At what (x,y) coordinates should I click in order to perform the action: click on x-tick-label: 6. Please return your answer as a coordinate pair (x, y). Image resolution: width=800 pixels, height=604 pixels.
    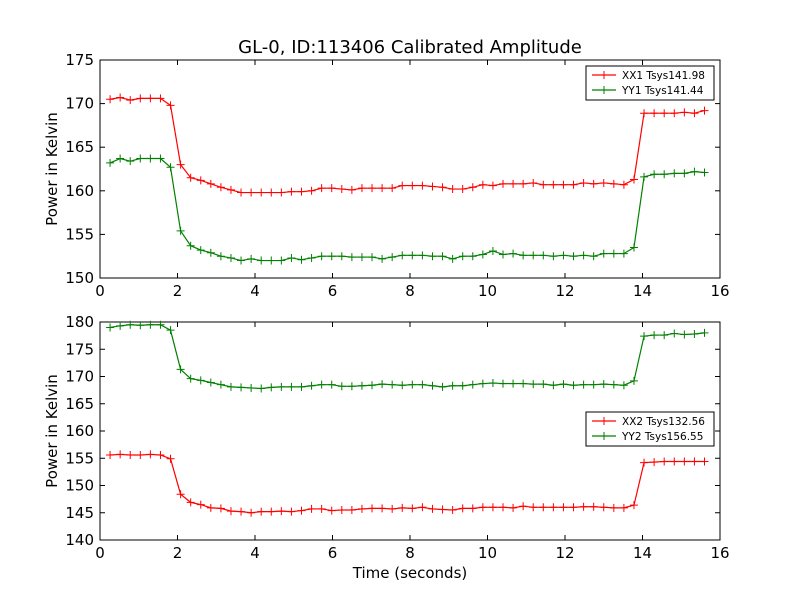
    Looking at the image, I should click on (333, 291).